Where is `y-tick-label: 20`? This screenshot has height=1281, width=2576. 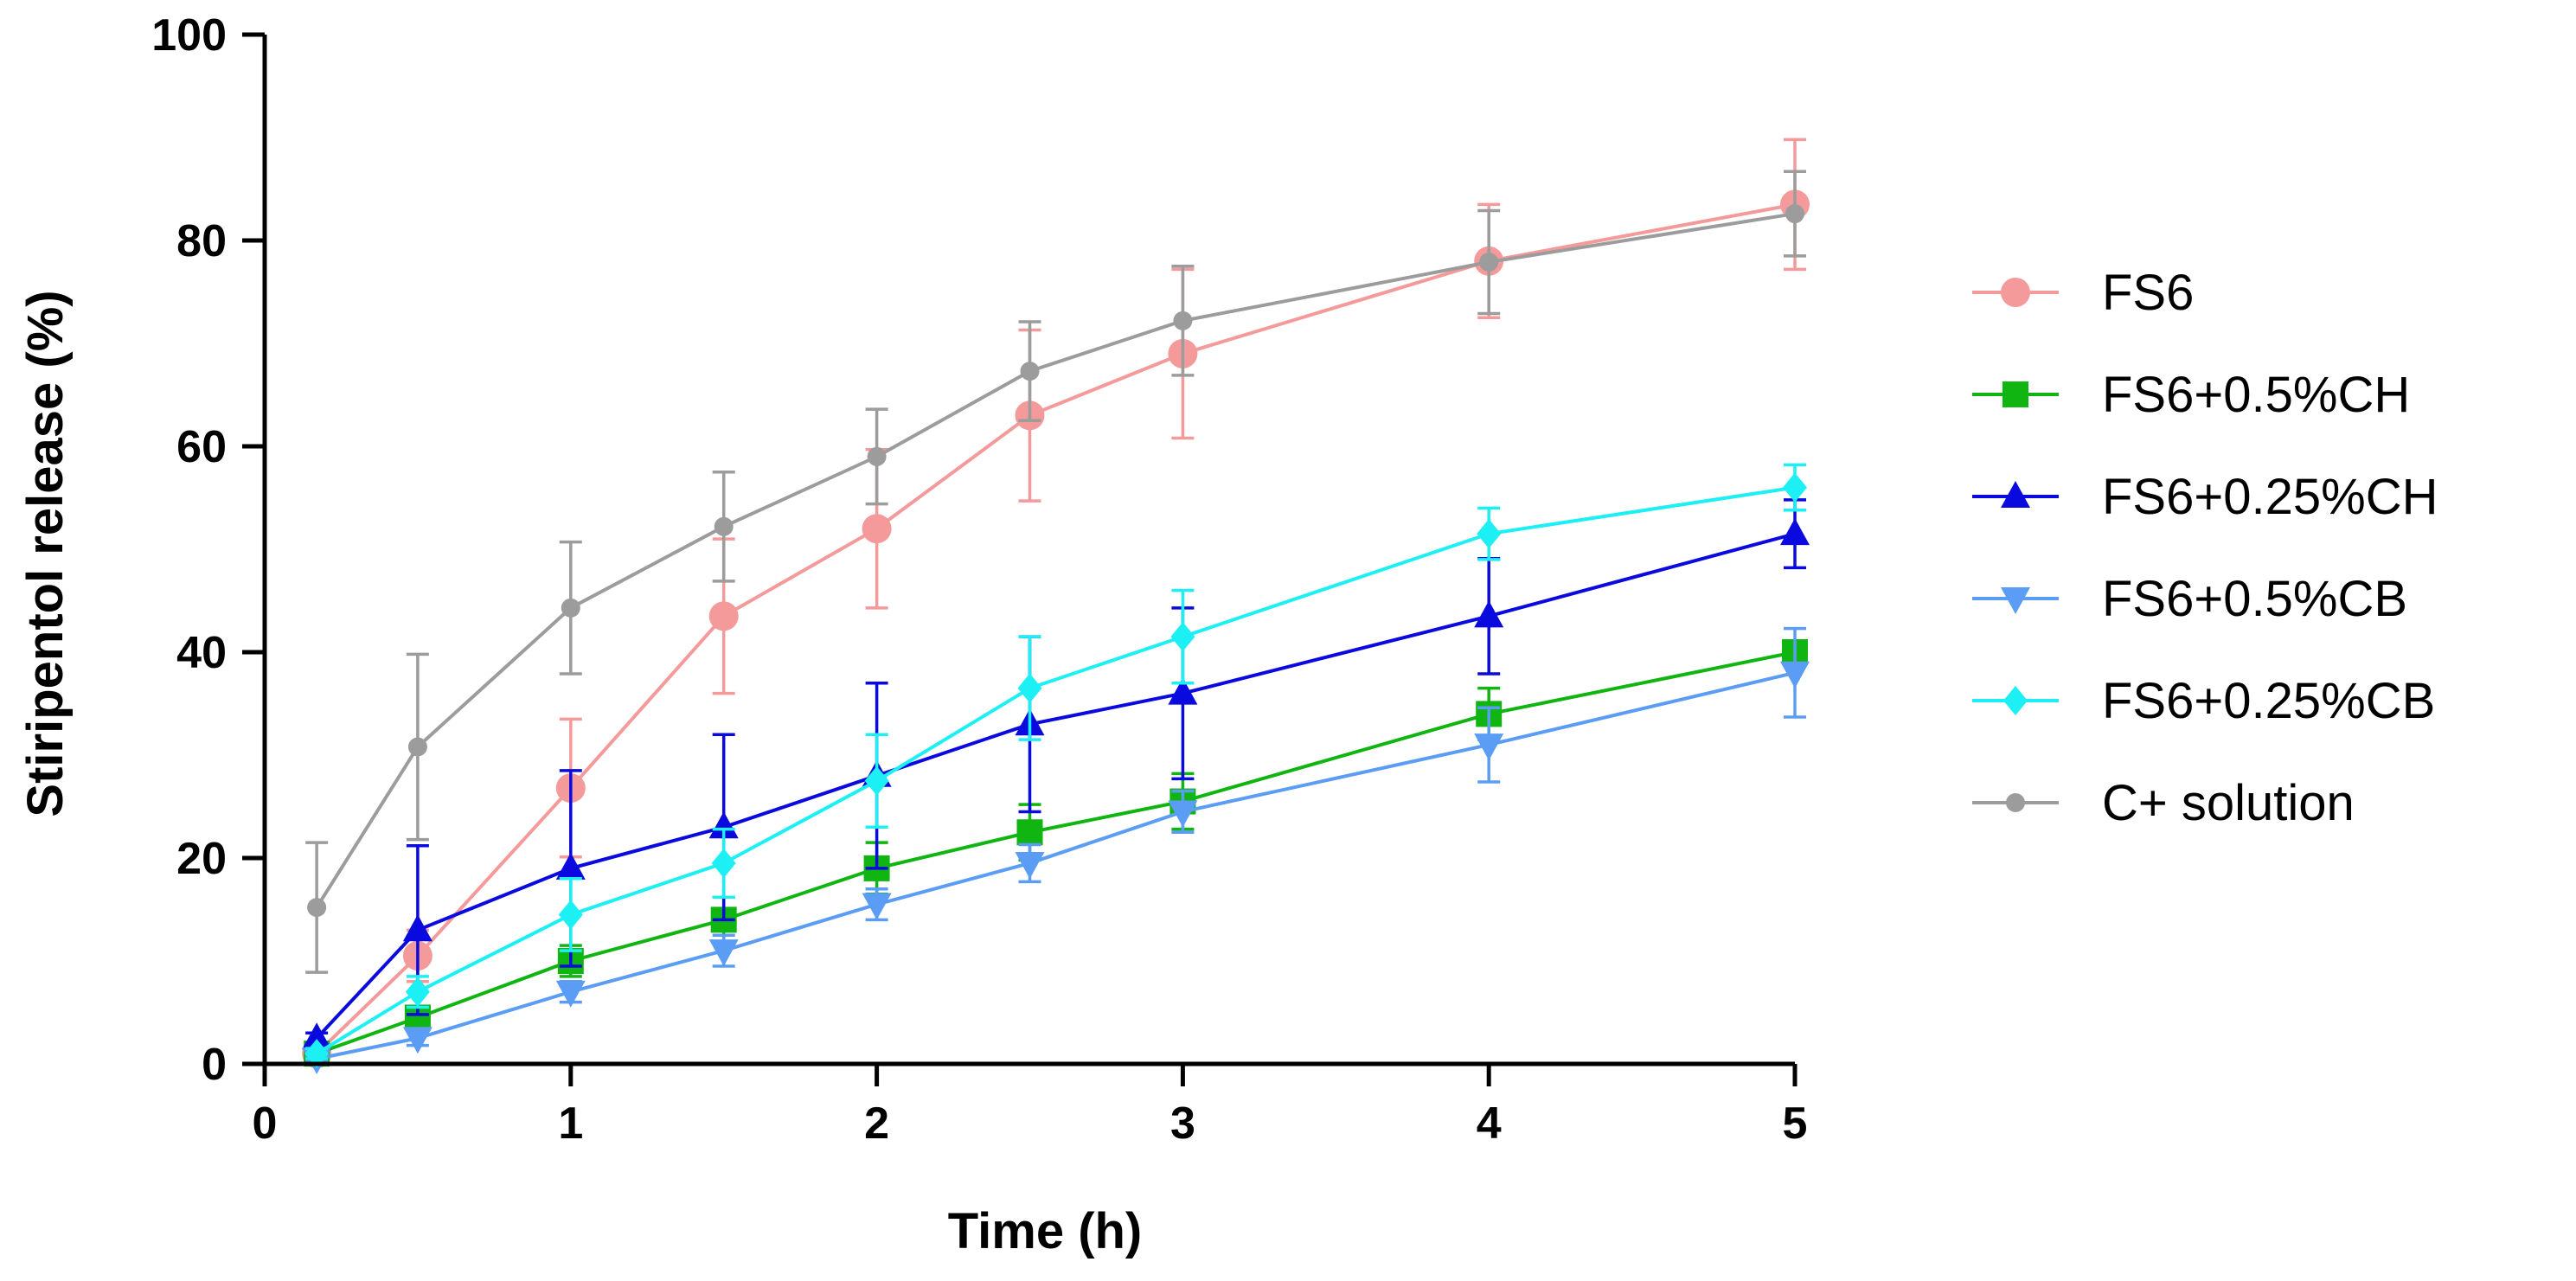
y-tick-label: 20 is located at coordinates (201, 859).